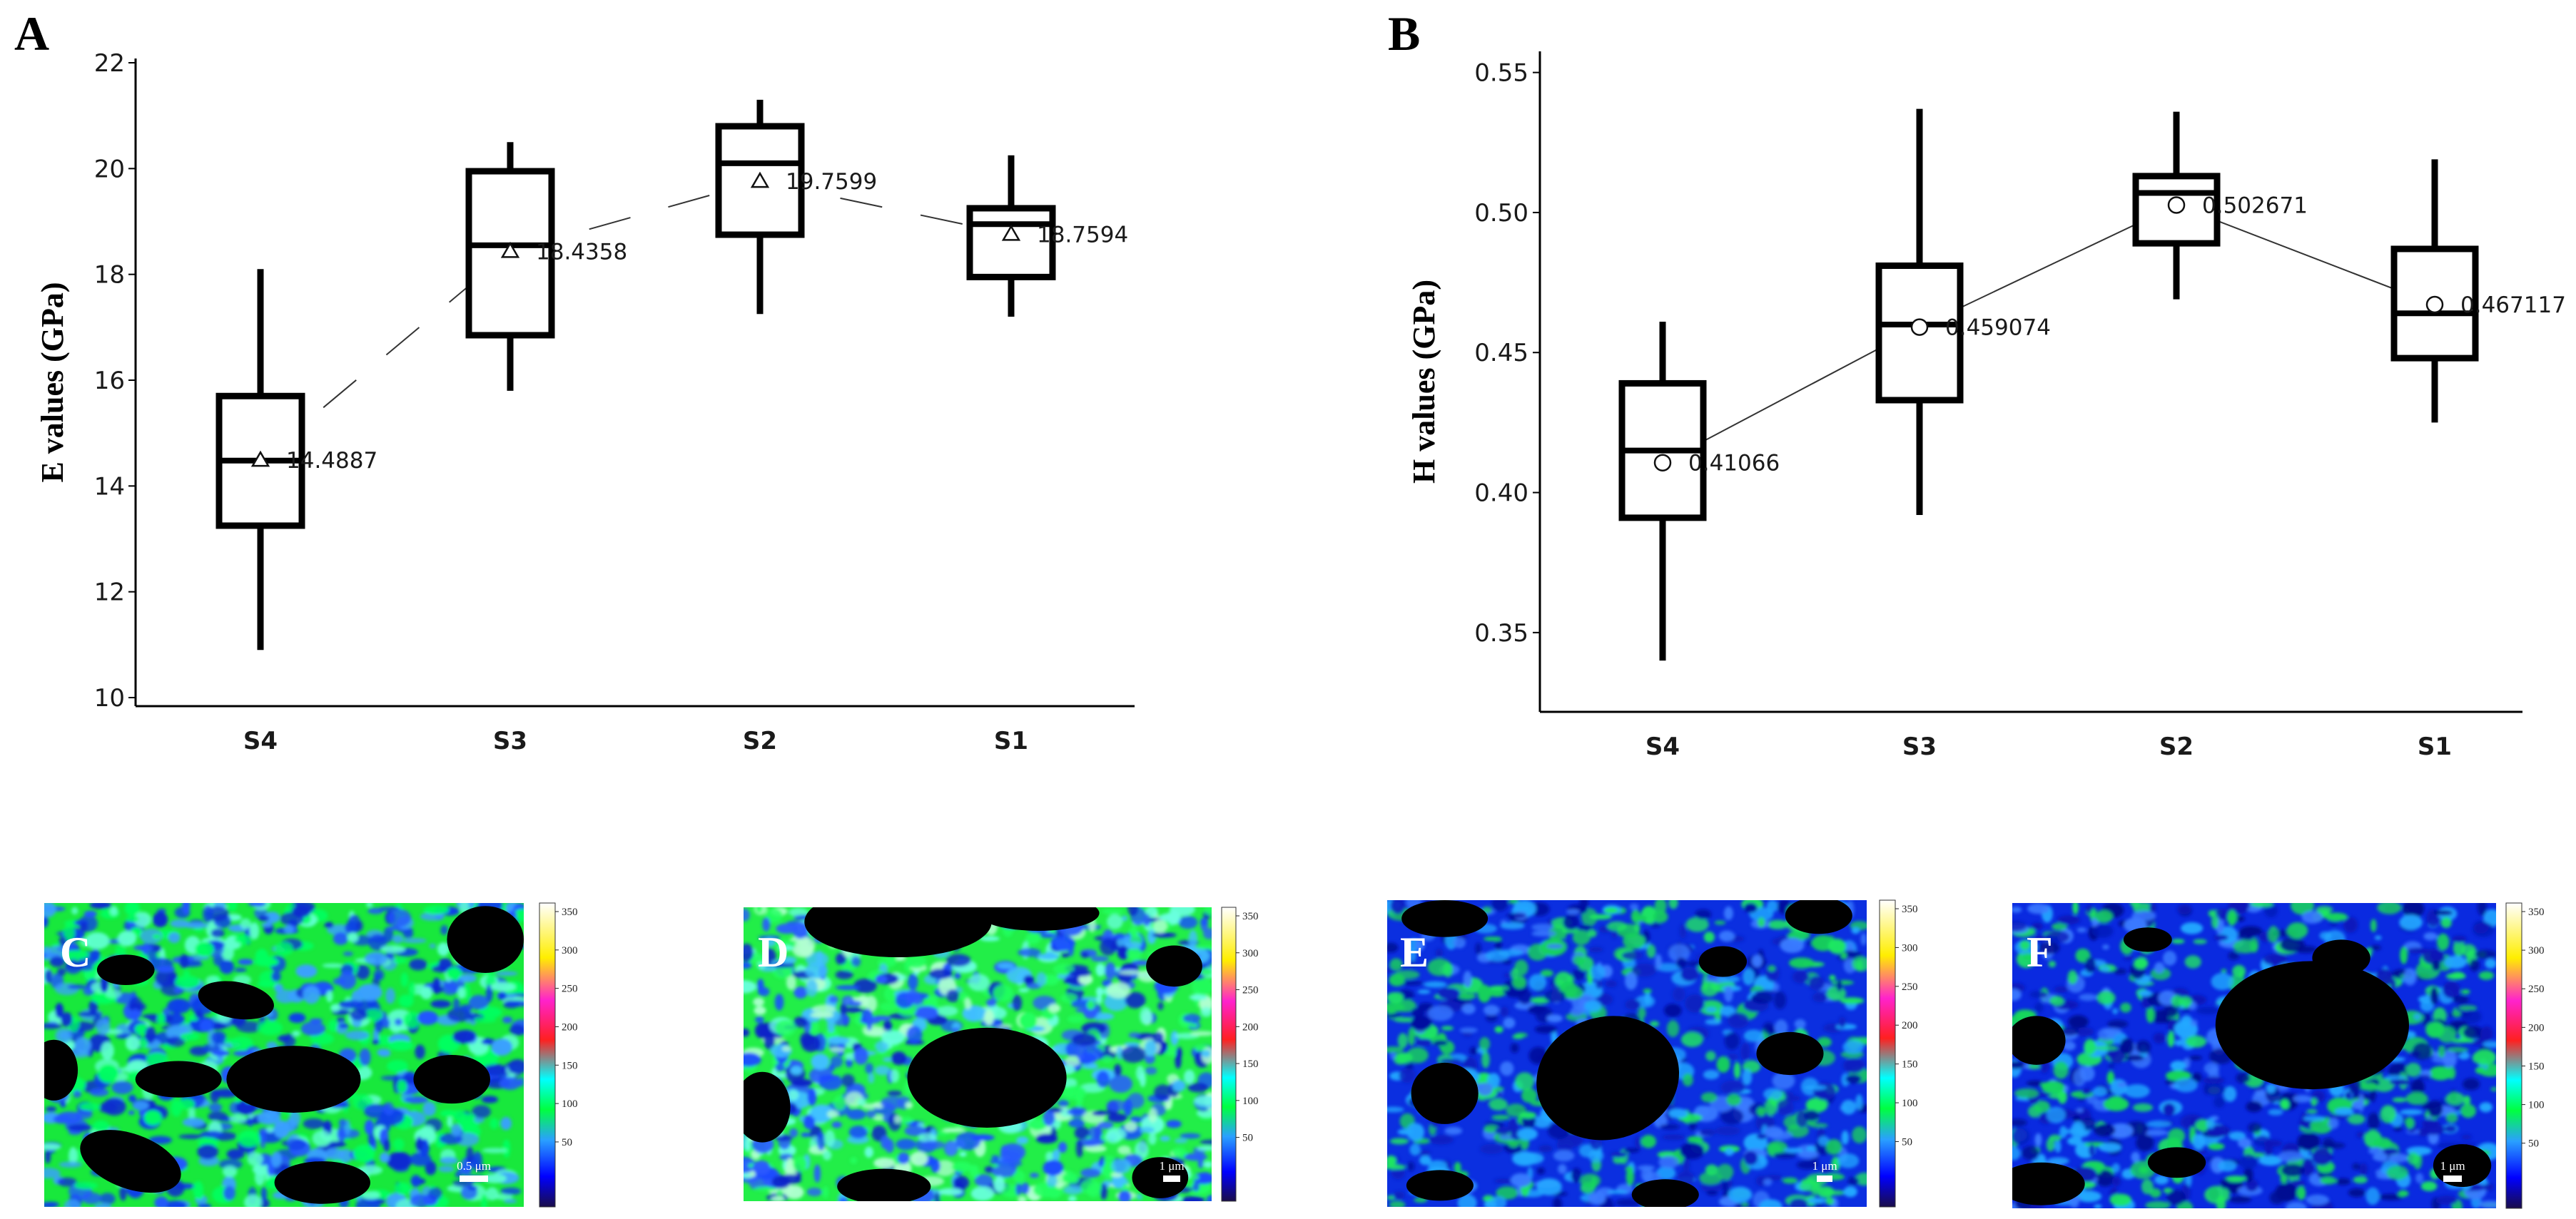  I want to click on mean-data-label: 0.41066, so click(1734, 463).